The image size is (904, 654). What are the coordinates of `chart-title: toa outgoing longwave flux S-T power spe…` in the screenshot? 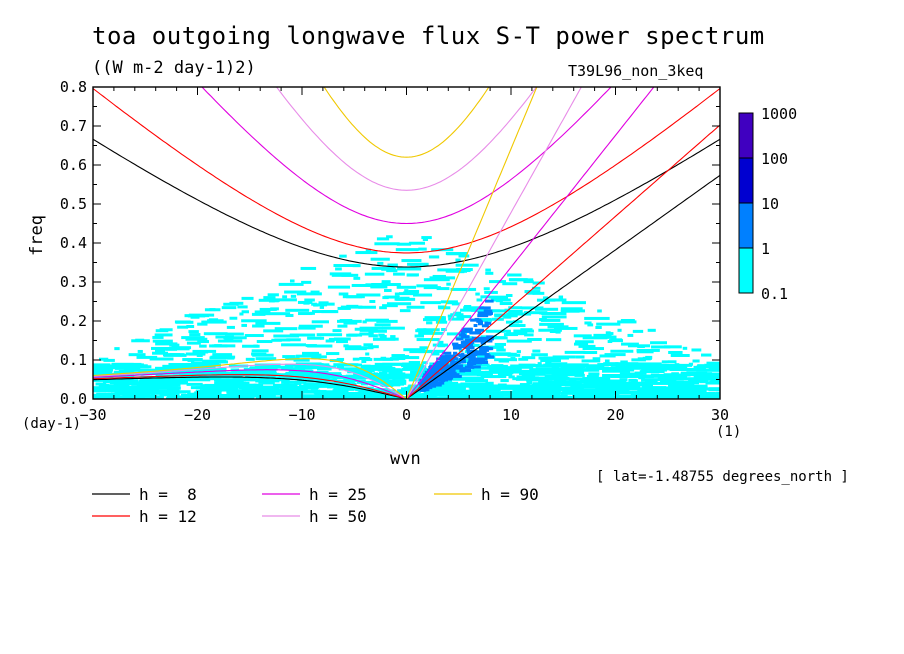 It's located at (428, 36).